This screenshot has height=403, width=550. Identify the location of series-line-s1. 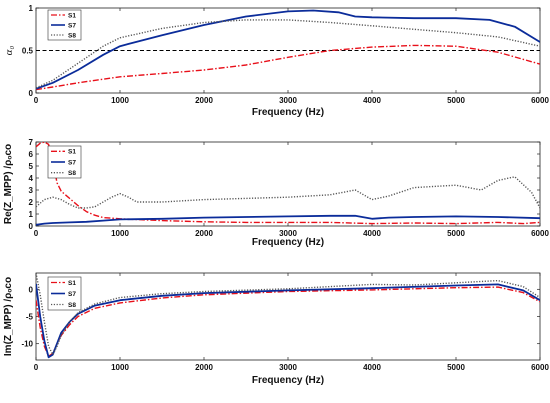
(288, 67).